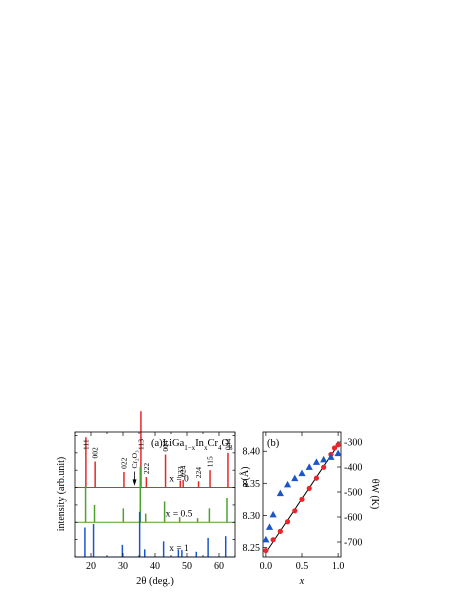 The width and height of the screenshot is (474, 614). What do you see at coordinates (302, 566) in the screenshot?
I see `lattice-x-tick-label: 0.5` at bounding box center [302, 566].